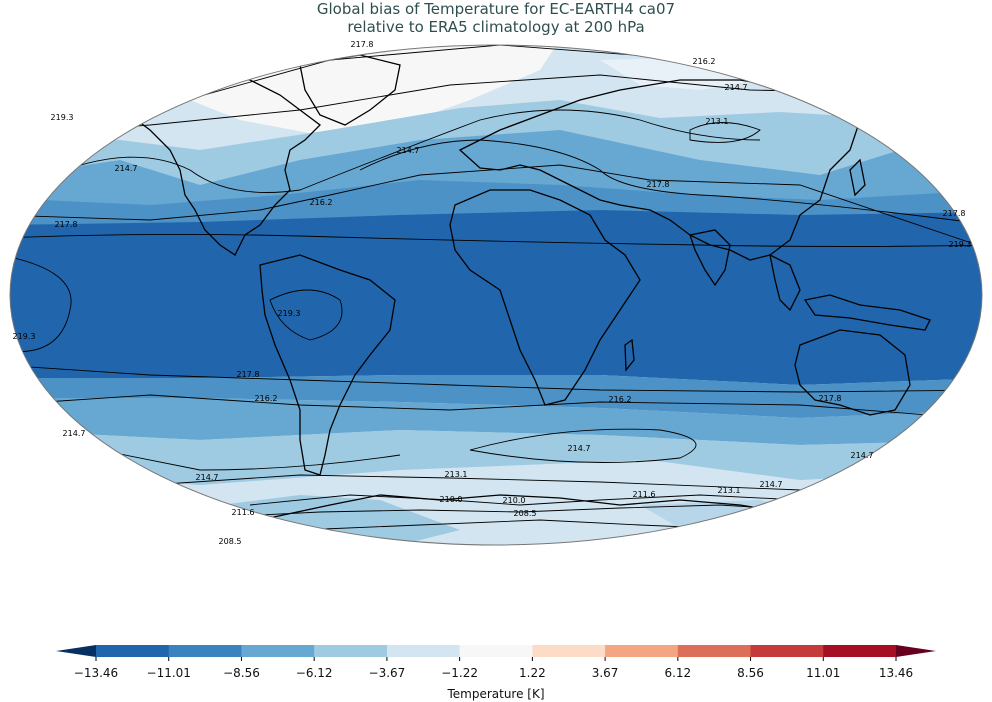  I want to click on title-line-2: relative to ERA5 climatology at 200 hPa, so click(496, 27).